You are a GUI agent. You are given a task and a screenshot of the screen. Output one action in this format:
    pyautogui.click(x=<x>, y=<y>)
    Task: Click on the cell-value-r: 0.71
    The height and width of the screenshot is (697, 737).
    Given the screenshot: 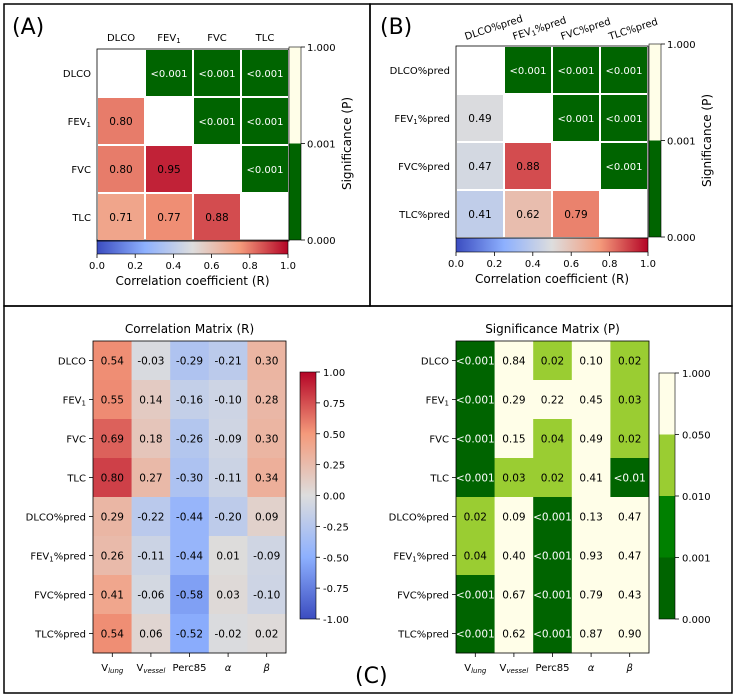 What is the action you would take?
    pyautogui.click(x=120, y=218)
    